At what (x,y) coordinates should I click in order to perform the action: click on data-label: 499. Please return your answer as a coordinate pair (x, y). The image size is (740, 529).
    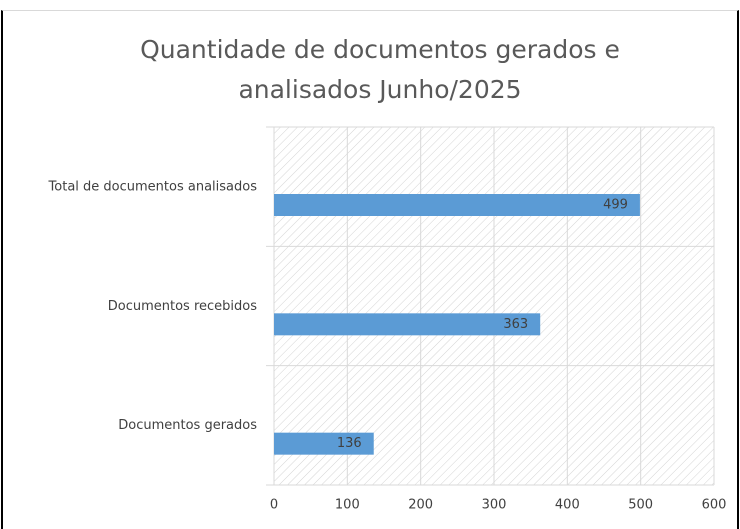
    Looking at the image, I should click on (615, 205).